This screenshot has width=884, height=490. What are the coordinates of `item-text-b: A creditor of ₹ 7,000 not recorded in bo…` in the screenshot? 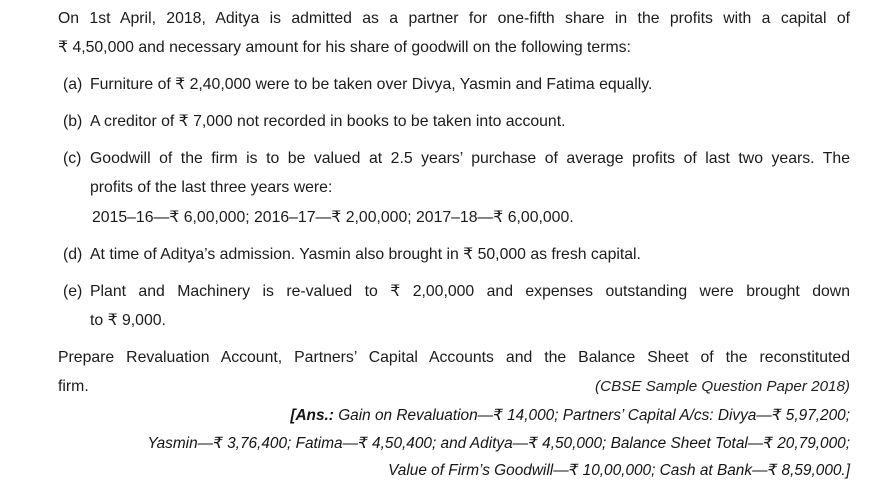 It's located at (328, 121).